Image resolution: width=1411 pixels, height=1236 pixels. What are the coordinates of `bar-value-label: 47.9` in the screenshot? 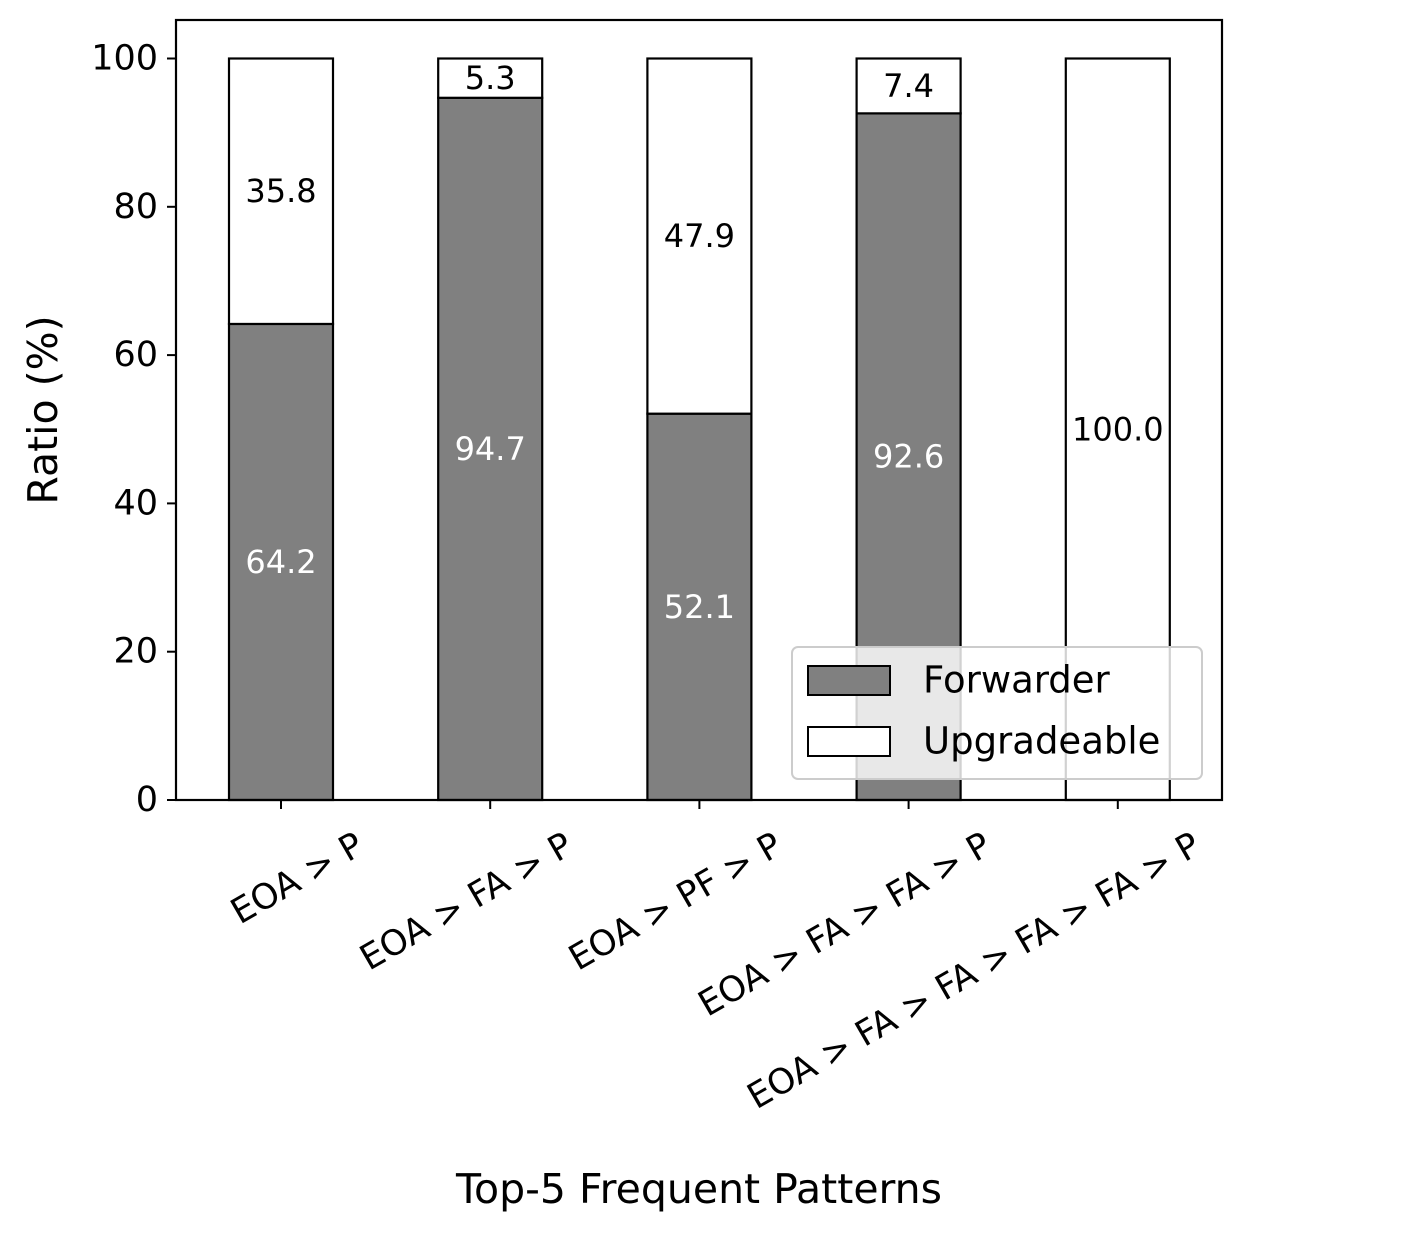 It's located at (699, 236).